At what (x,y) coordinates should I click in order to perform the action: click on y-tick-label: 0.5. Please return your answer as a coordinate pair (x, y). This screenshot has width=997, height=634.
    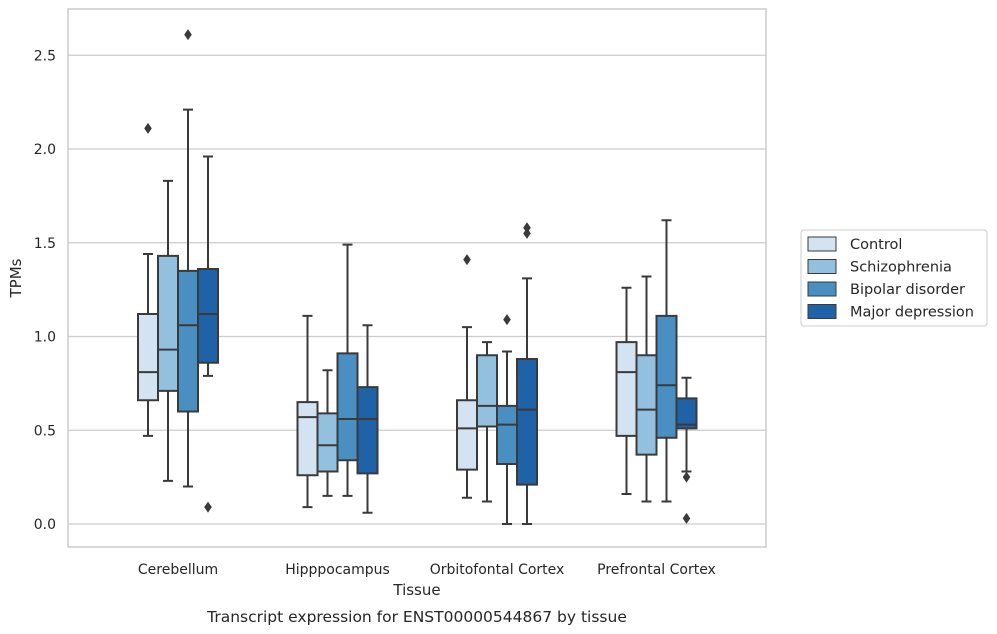
    Looking at the image, I should click on (45, 431).